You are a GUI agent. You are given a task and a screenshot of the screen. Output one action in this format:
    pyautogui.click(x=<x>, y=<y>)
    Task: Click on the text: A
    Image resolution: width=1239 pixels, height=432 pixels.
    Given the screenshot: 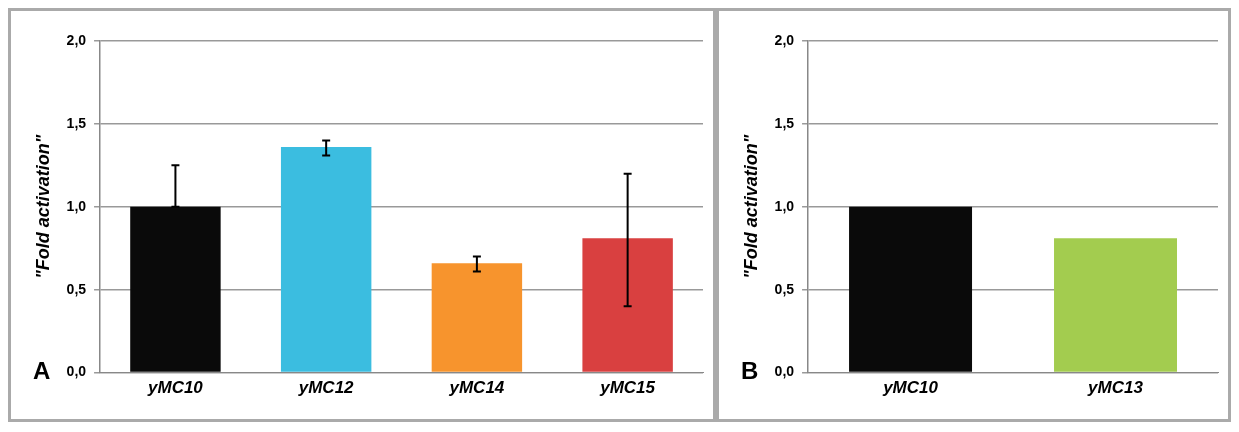 What is the action you would take?
    pyautogui.click(x=42, y=371)
    